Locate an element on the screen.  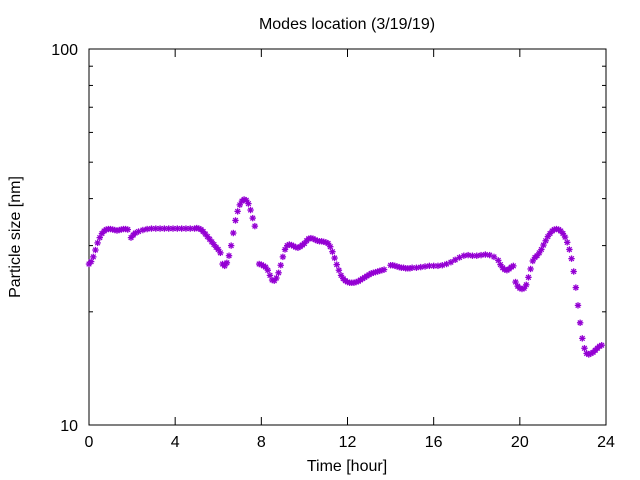
x-tick-label: 0 is located at coordinates (89, 442).